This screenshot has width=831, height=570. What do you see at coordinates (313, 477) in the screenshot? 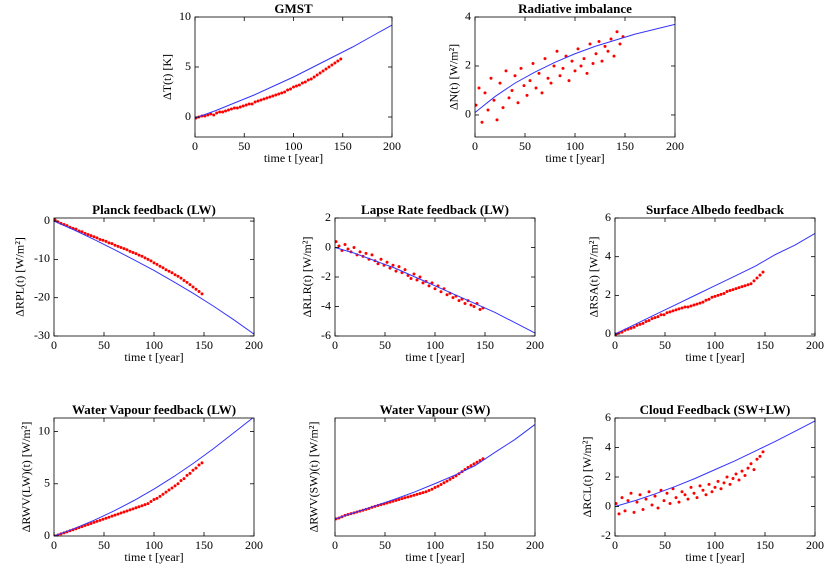
I see `y-axis-label: ΔRWV(SW)(t) [W/m²]` at bounding box center [313, 477].